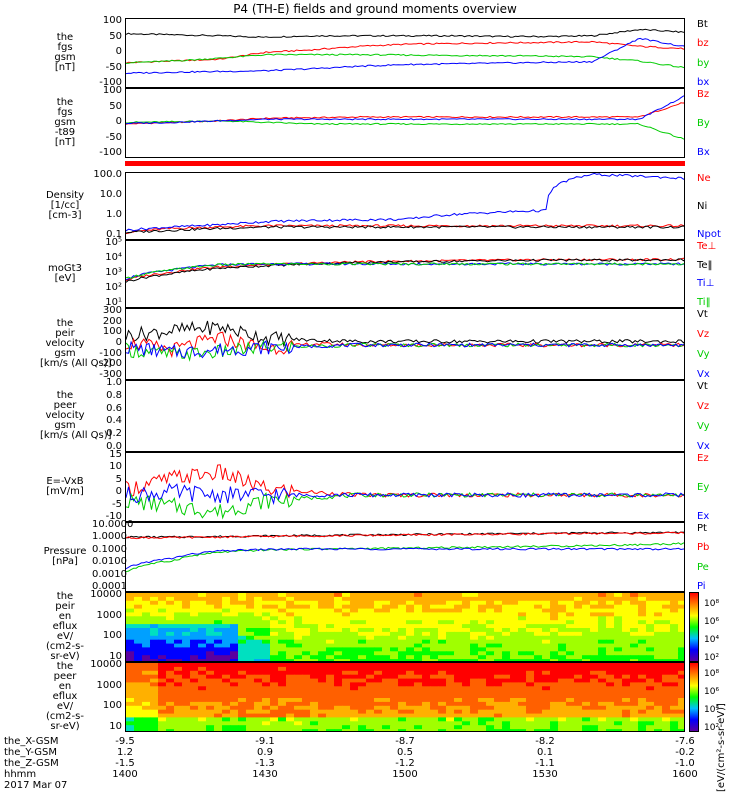 This screenshot has width=750, height=800. I want to click on colorbar-tick: 10⁸, so click(712, 674).